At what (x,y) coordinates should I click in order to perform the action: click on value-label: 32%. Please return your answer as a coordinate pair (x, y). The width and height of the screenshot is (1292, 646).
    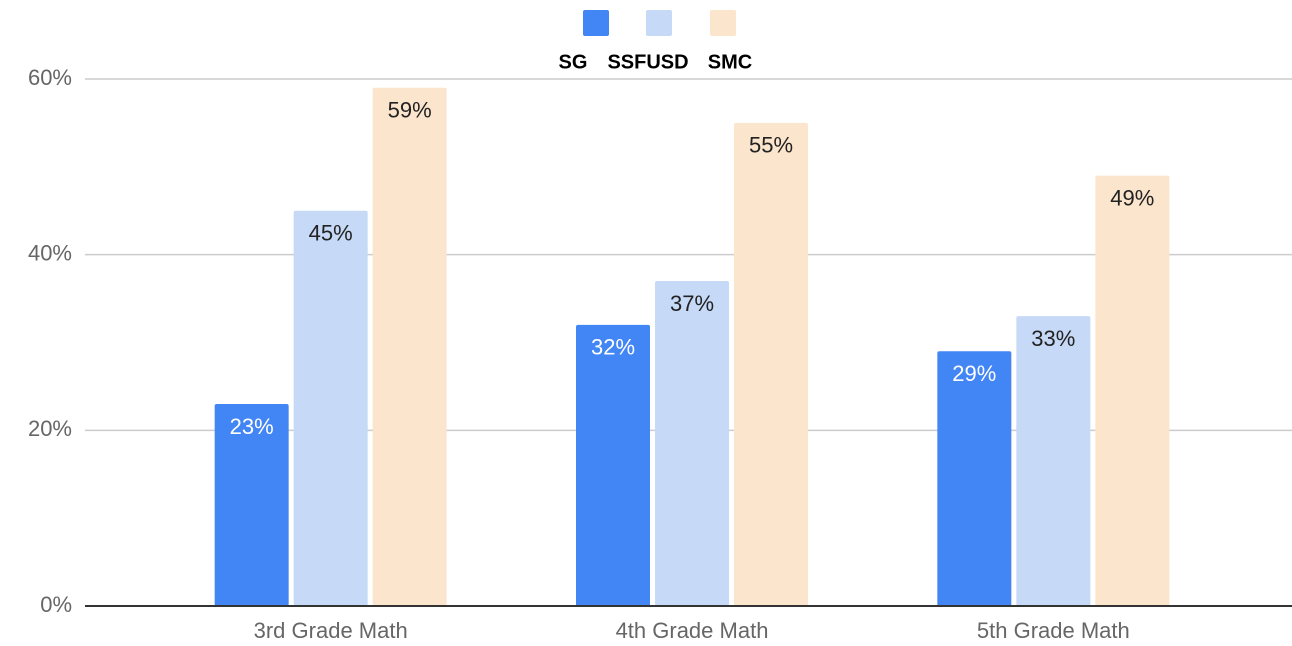
    Looking at the image, I should click on (613, 347).